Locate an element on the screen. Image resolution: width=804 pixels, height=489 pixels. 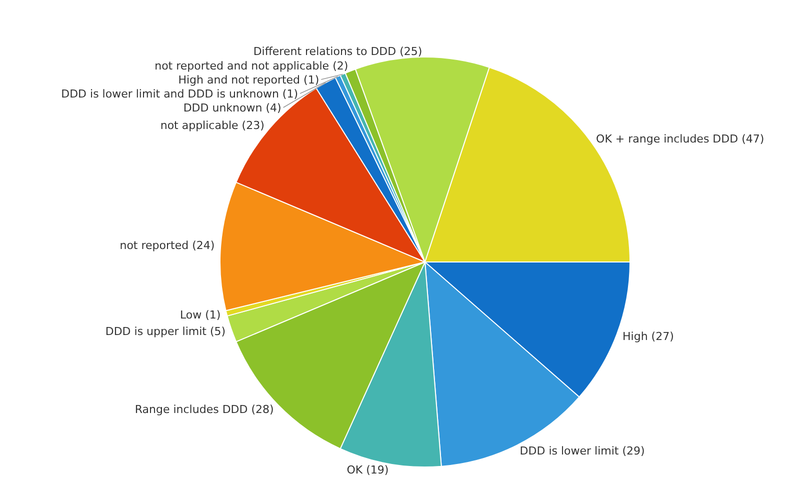
data-label: (2) is located at coordinates (338, 65).